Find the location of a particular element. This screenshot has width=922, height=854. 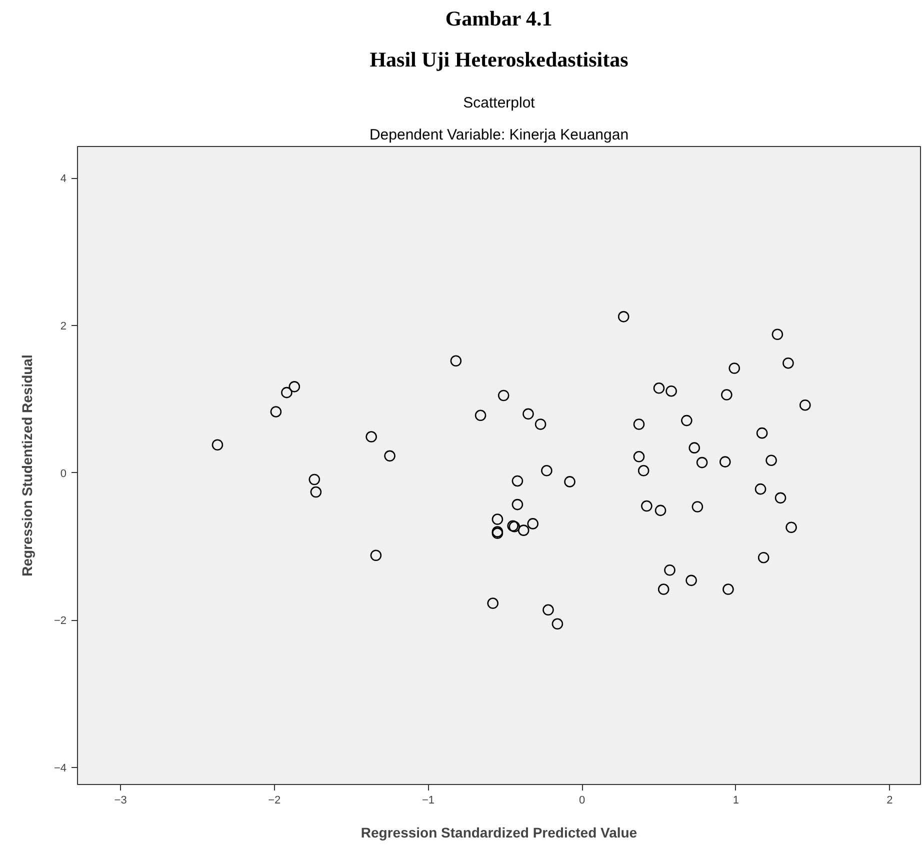

x-tick-label: −1 is located at coordinates (428, 800).